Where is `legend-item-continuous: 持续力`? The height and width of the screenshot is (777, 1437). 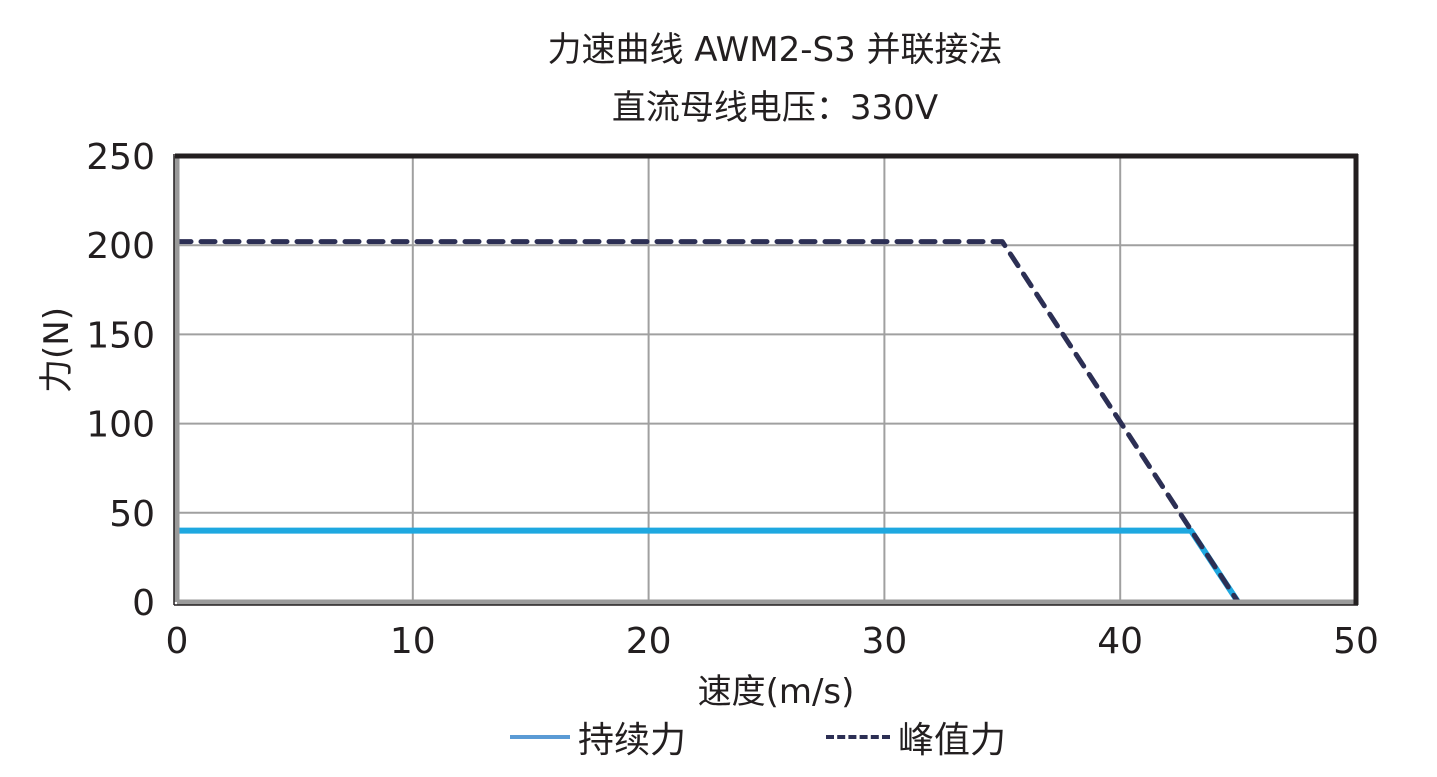
legend-item-continuous: 持续力 is located at coordinates (598, 737).